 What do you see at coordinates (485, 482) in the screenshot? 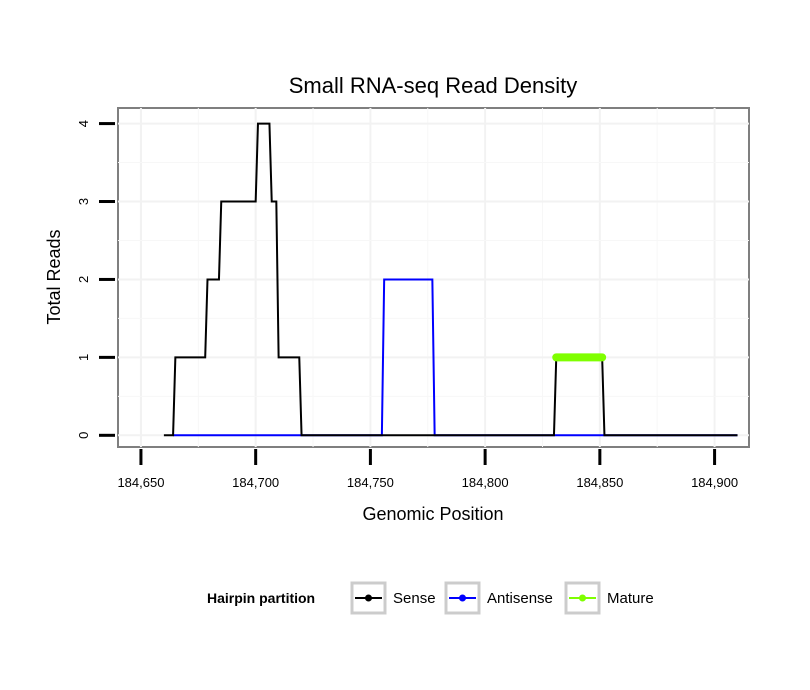
I see `x-tick-label: 184,800` at bounding box center [485, 482].